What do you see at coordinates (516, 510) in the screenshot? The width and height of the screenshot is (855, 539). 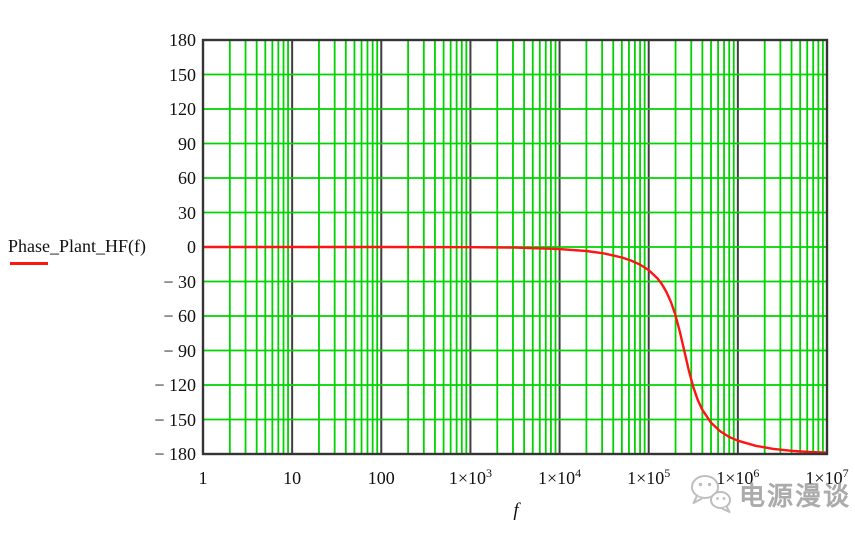 I see `x-axis-title: f` at bounding box center [516, 510].